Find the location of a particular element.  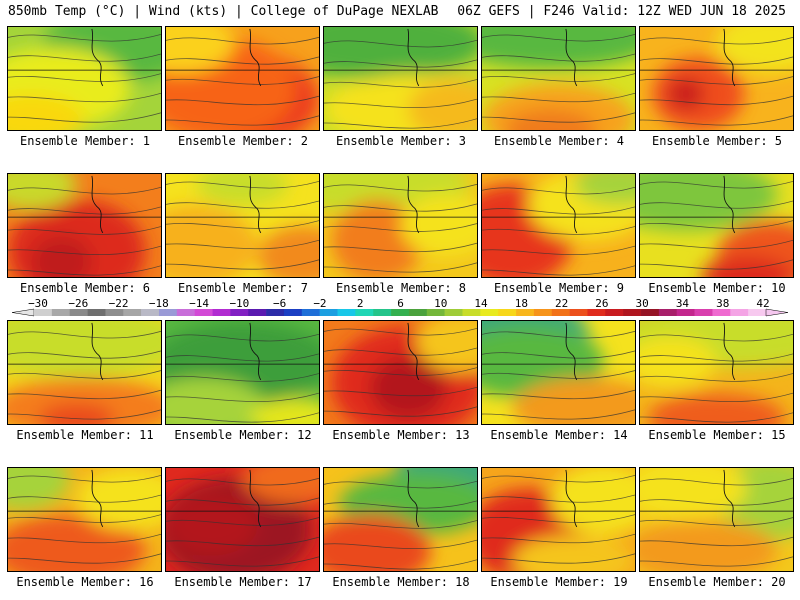

colorbar-tick-label: 42 is located at coordinates (762, 303).